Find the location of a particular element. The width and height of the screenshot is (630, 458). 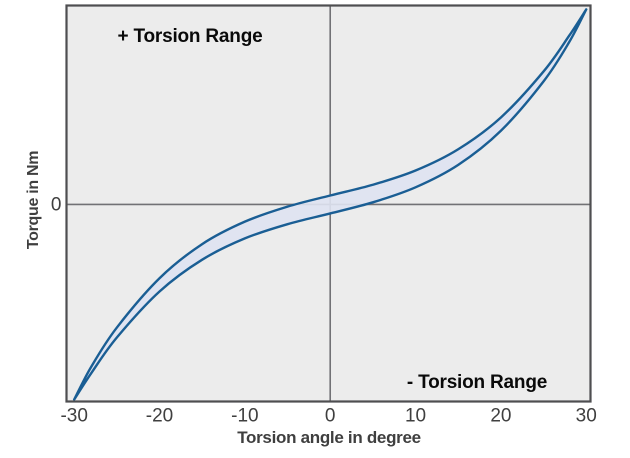

y-tick-label: 0 is located at coordinates (56, 204).